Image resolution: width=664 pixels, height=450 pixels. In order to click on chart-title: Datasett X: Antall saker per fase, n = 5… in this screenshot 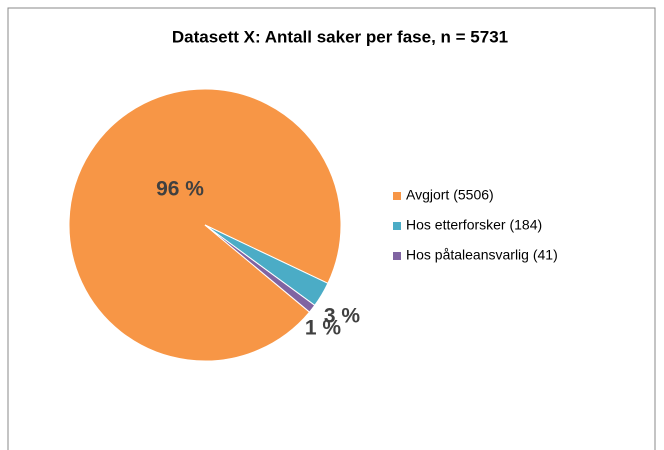, I will do `click(340, 36)`.